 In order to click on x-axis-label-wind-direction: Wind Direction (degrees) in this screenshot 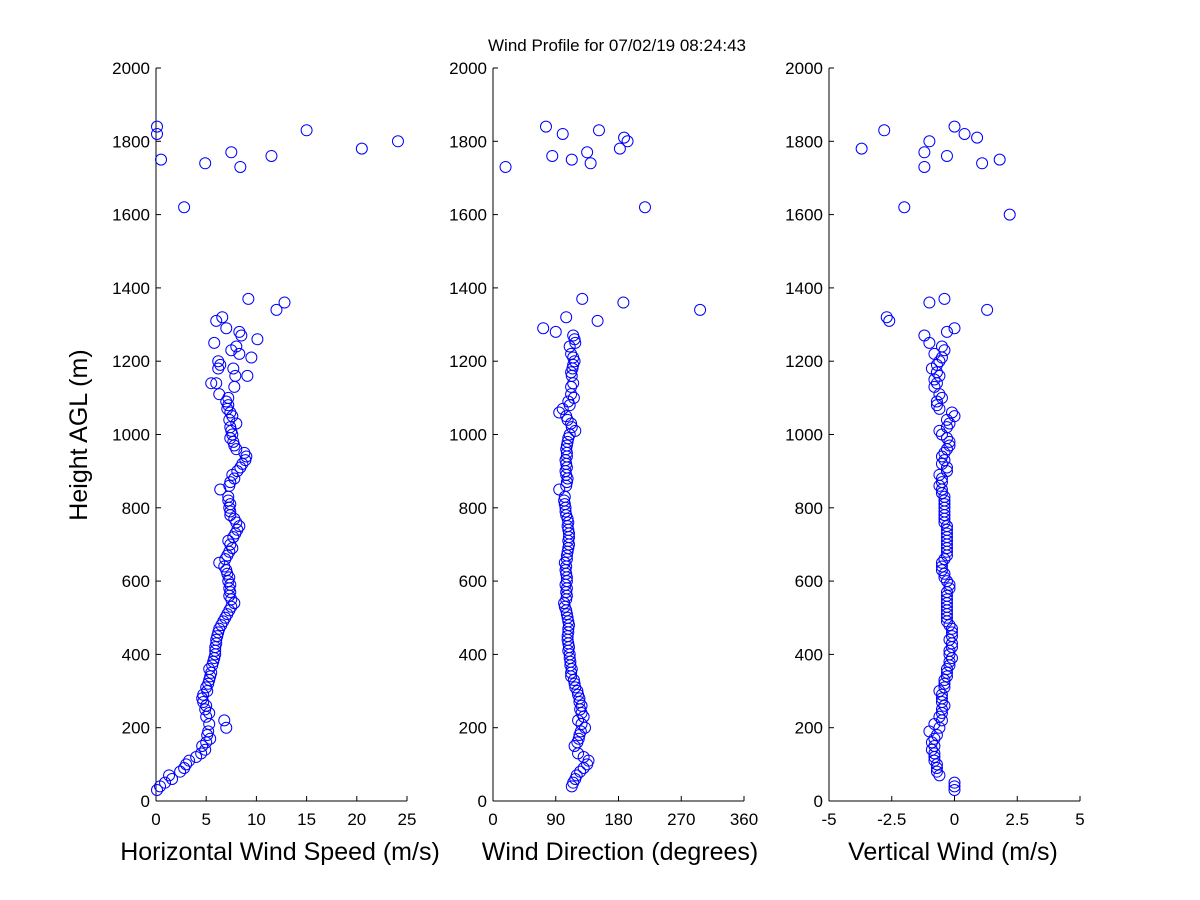, I will do `click(620, 852)`.